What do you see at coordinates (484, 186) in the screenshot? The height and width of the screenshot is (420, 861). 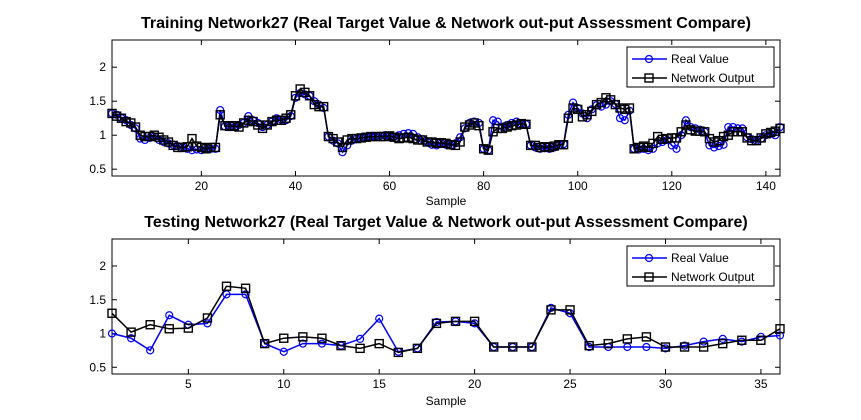 I see `x-tick-label: 80` at bounding box center [484, 186].